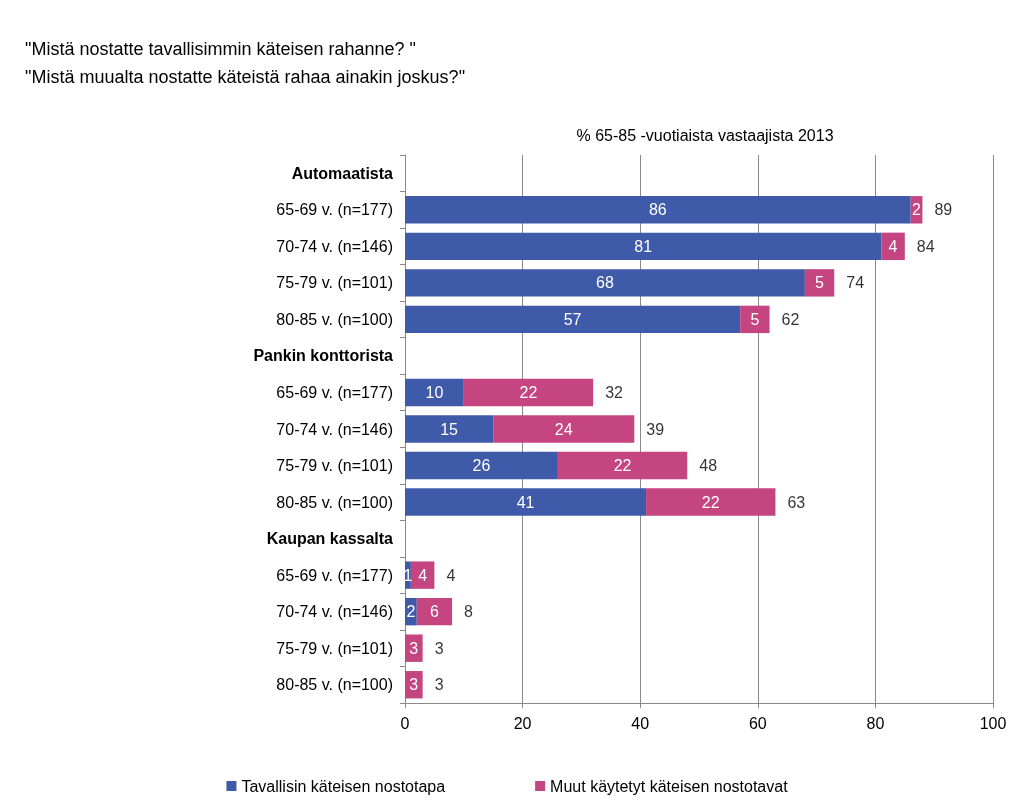  I want to click on x-tick-label: 0, so click(405, 723).